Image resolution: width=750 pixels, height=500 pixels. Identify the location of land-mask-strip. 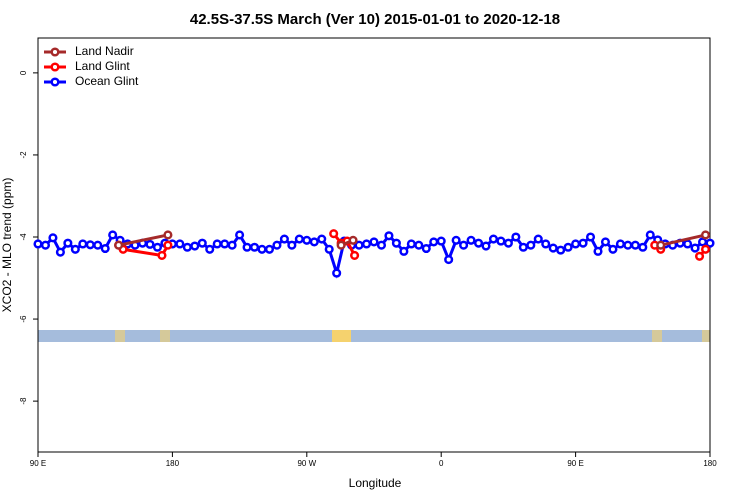
(374, 336).